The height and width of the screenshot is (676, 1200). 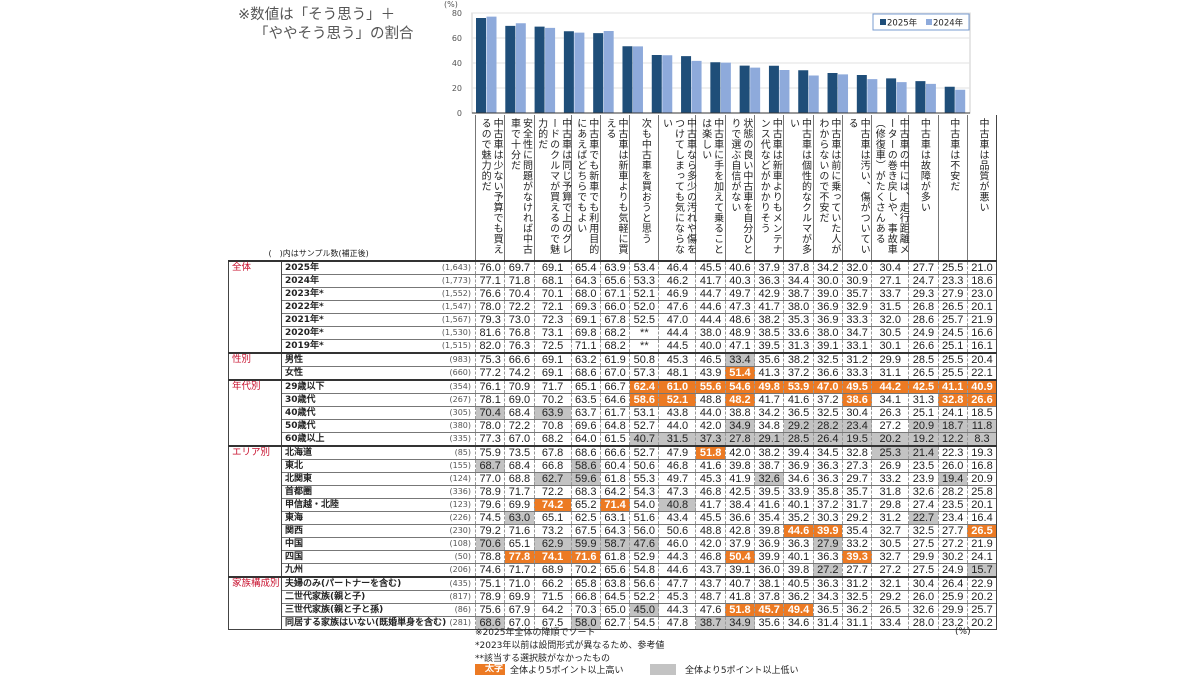 What do you see at coordinates (856, 570) in the screenshot?
I see `table-cell: 27.7` at bounding box center [856, 570].